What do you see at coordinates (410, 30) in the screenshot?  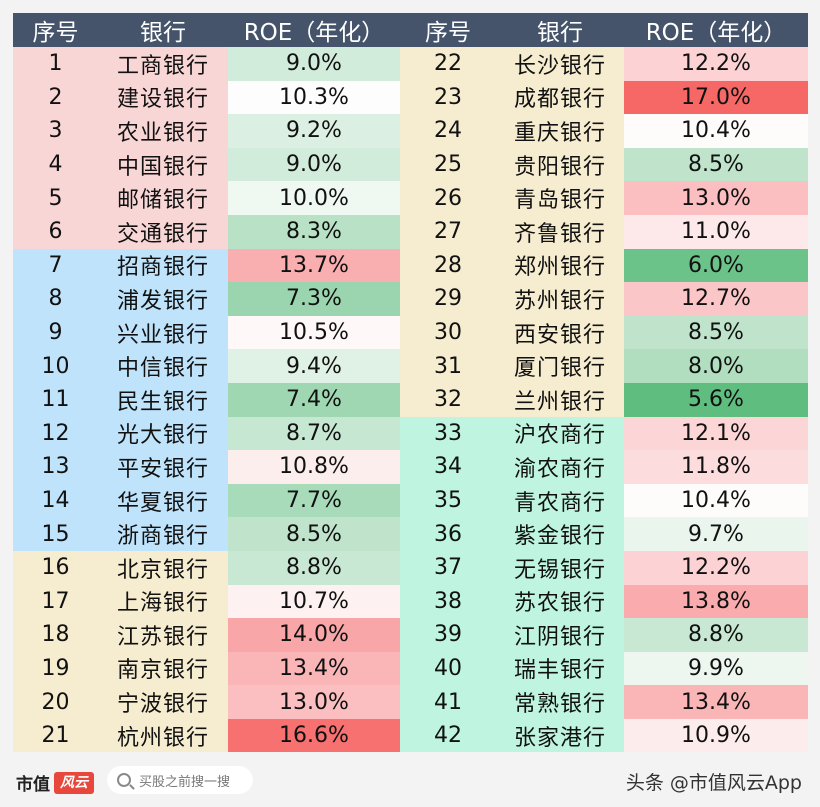 I see `table-header: 序号 银行 ROE（年化） 序号 银行 ROE（年化）` at bounding box center [410, 30].